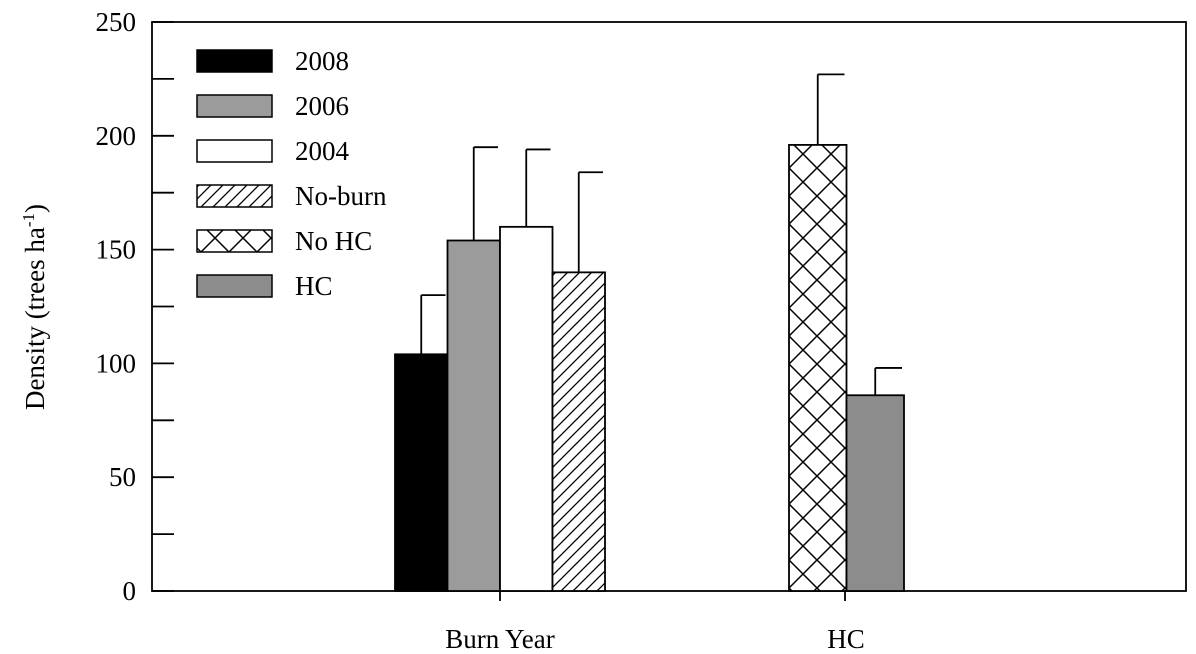 This screenshot has width=1196, height=654. Describe the element at coordinates (122, 477) in the screenshot. I see `y-tick-label: 50` at that location.